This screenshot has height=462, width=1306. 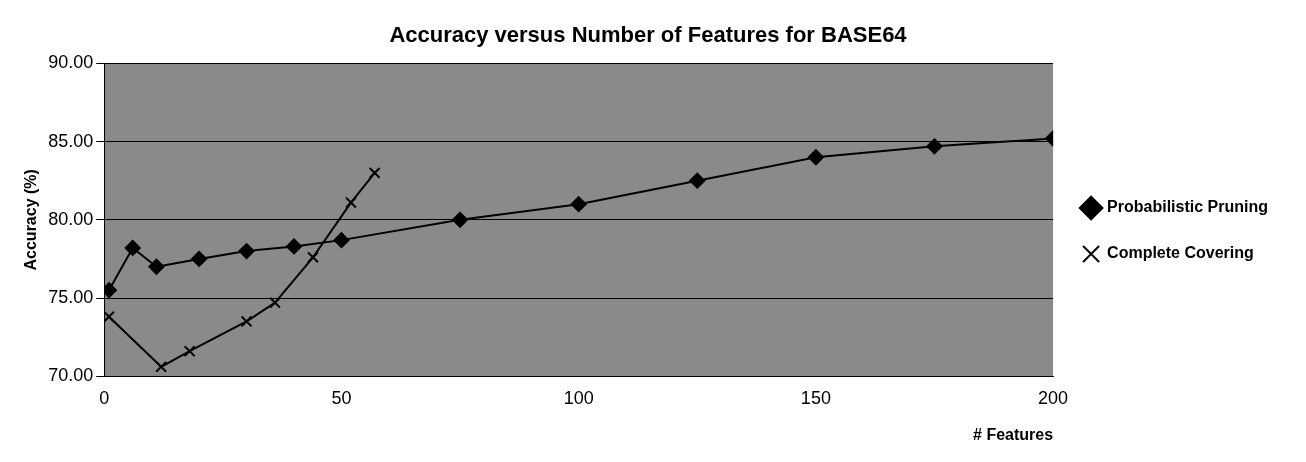 What do you see at coordinates (341, 398) in the screenshot?
I see `x-tick-label: 50` at bounding box center [341, 398].